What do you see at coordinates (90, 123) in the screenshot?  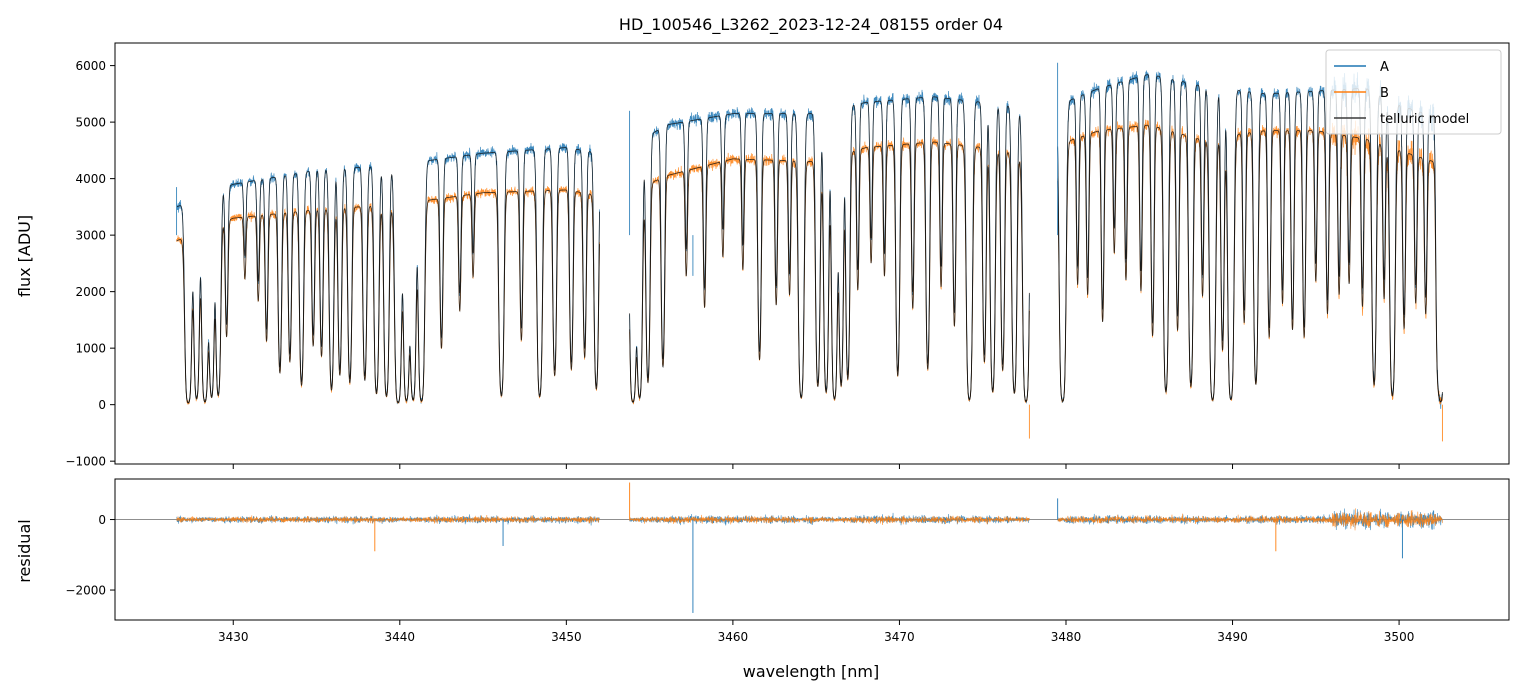 I see `main-y-tick-label-6: 5000` at bounding box center [90, 123].